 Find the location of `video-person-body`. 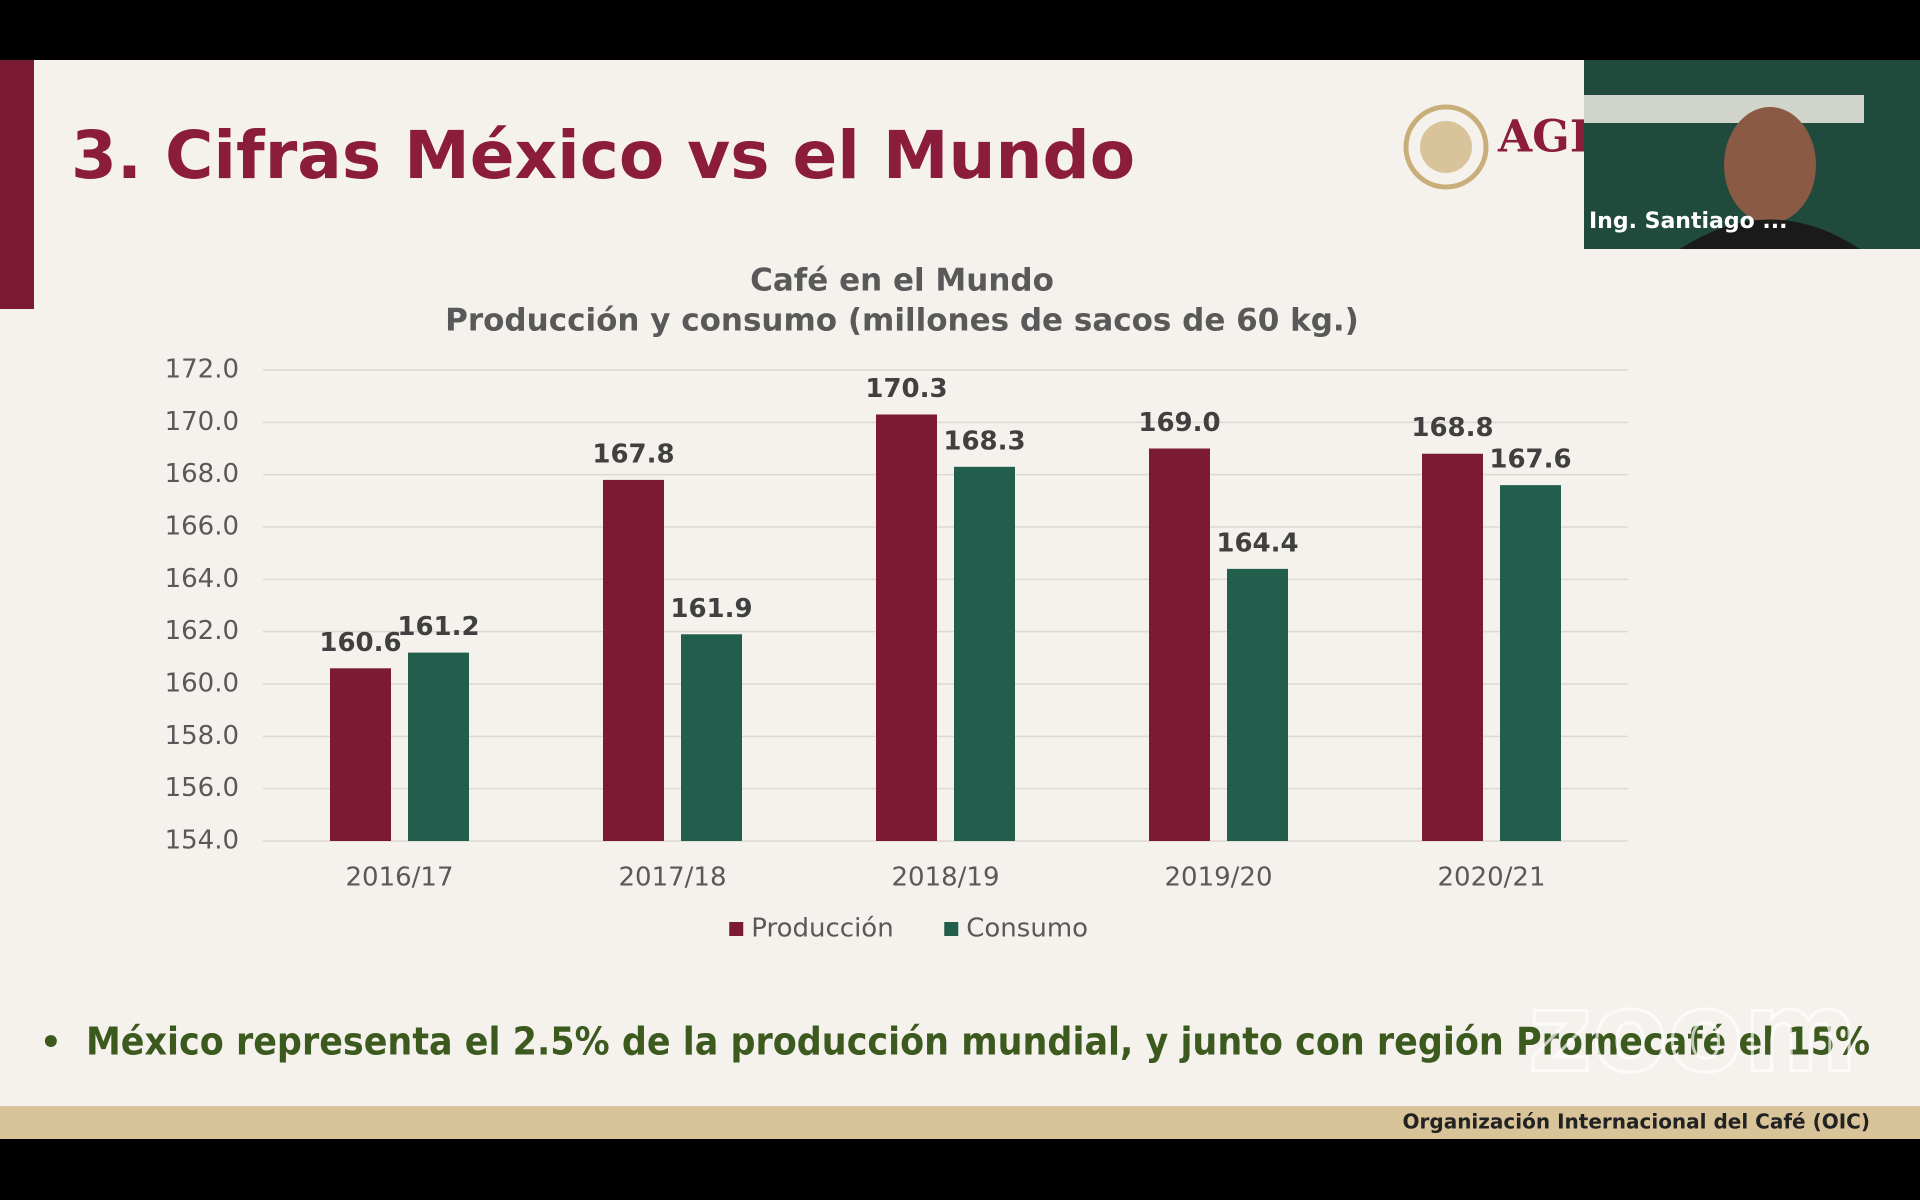

video-person-body is located at coordinates (1770, 234).